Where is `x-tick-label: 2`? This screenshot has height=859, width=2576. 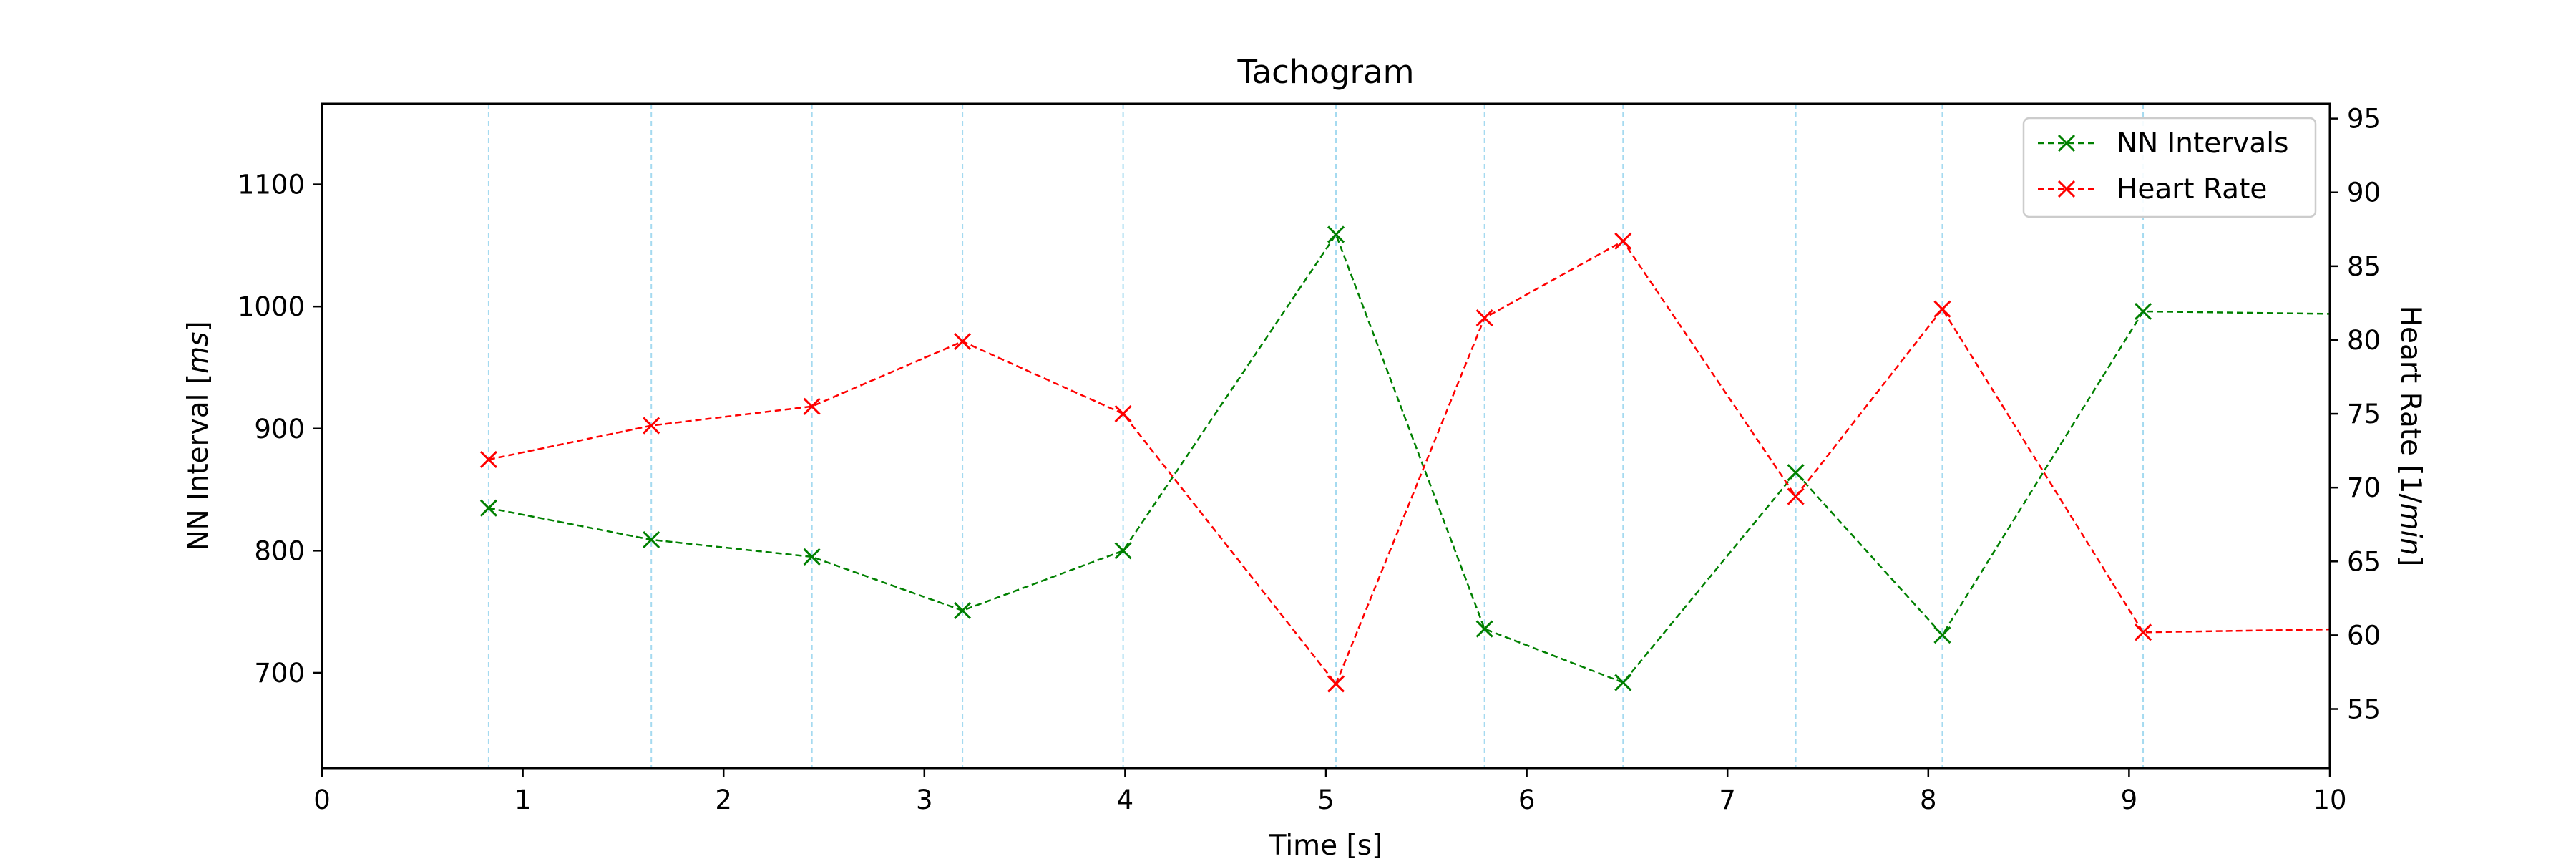 x-tick-label: 2 is located at coordinates (723, 800).